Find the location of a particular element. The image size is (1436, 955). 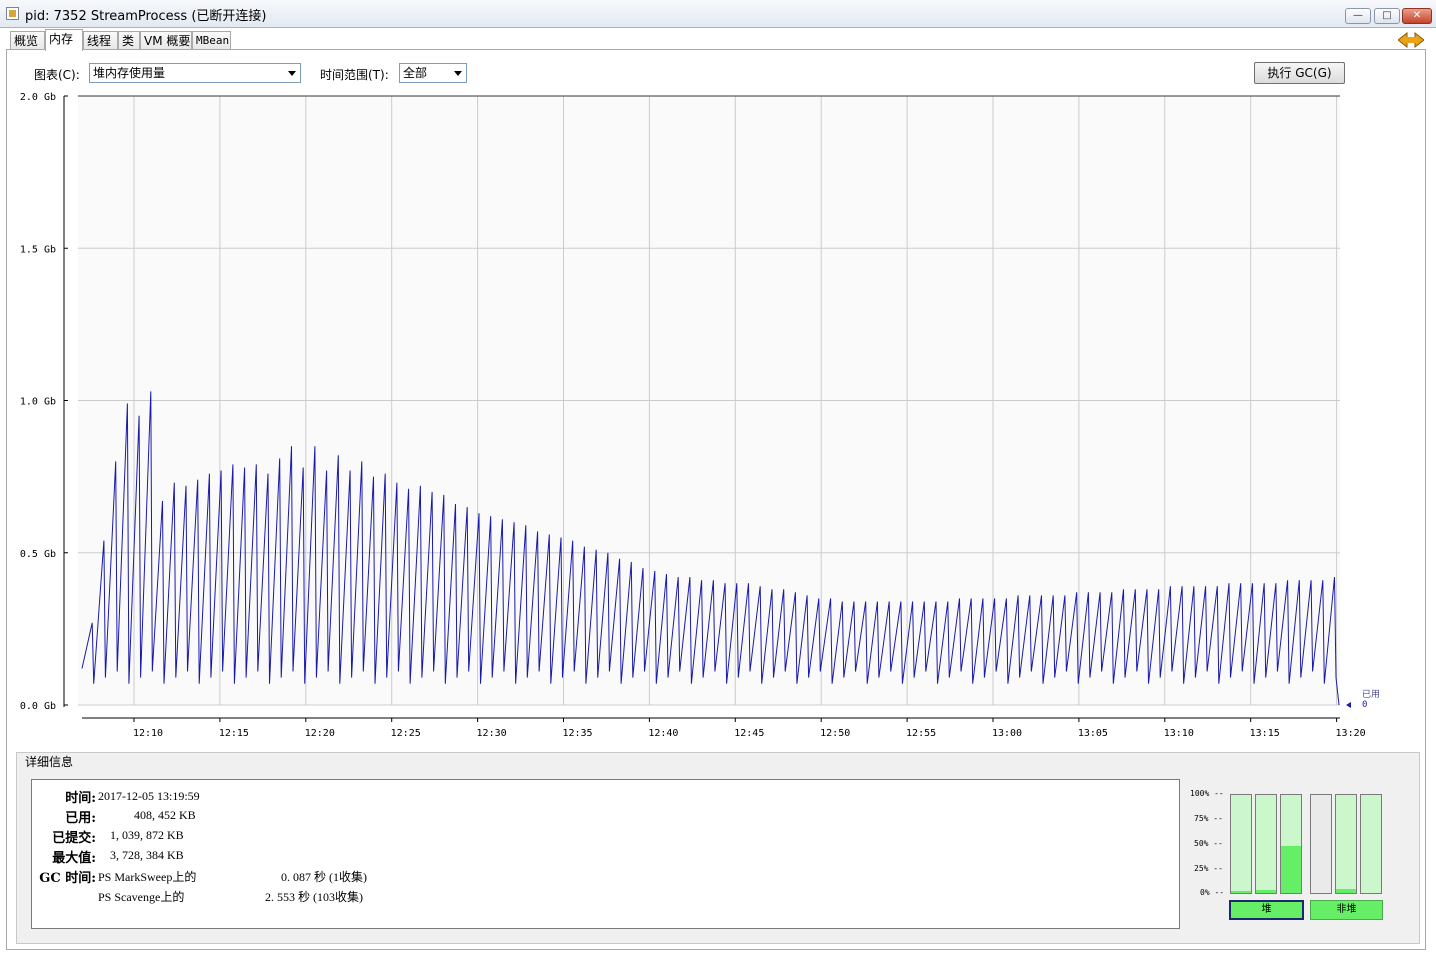

series-end-marker is located at coordinates (1348, 705).